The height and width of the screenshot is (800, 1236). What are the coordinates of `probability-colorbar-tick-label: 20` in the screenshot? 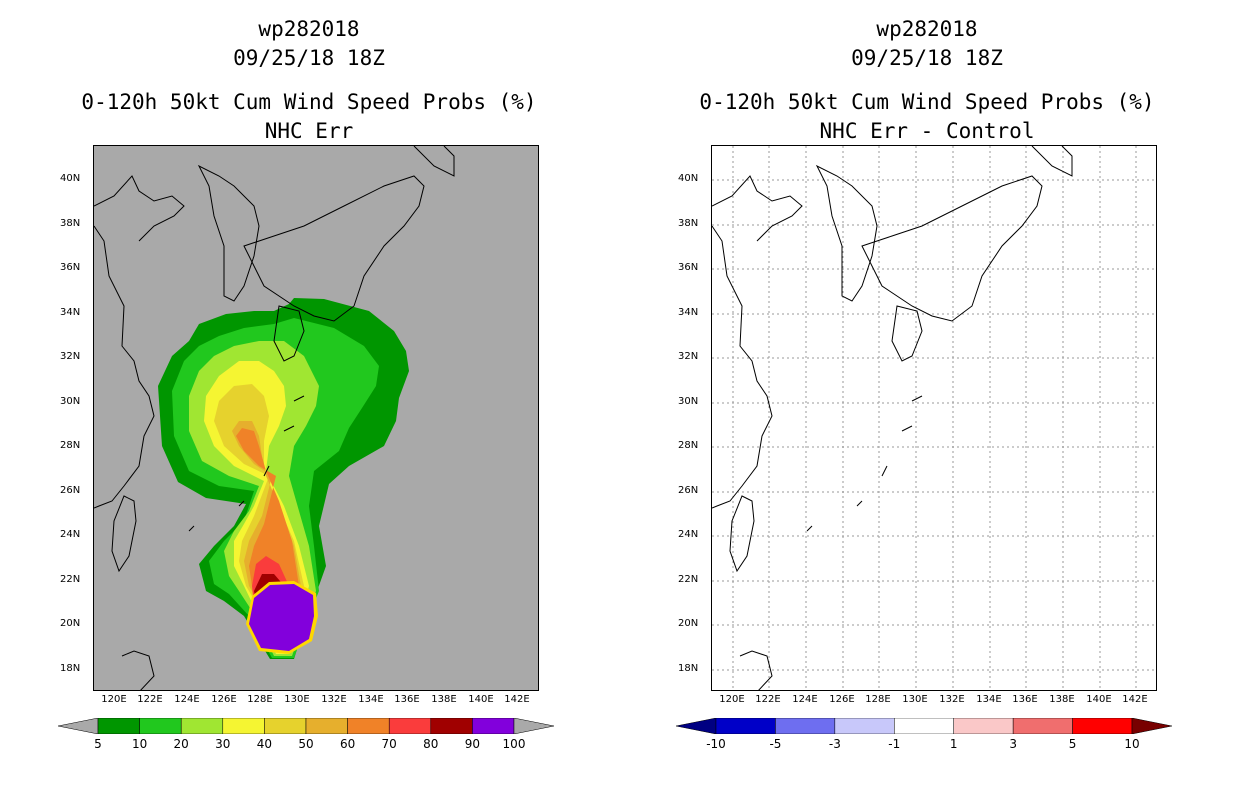 It's located at (181, 744).